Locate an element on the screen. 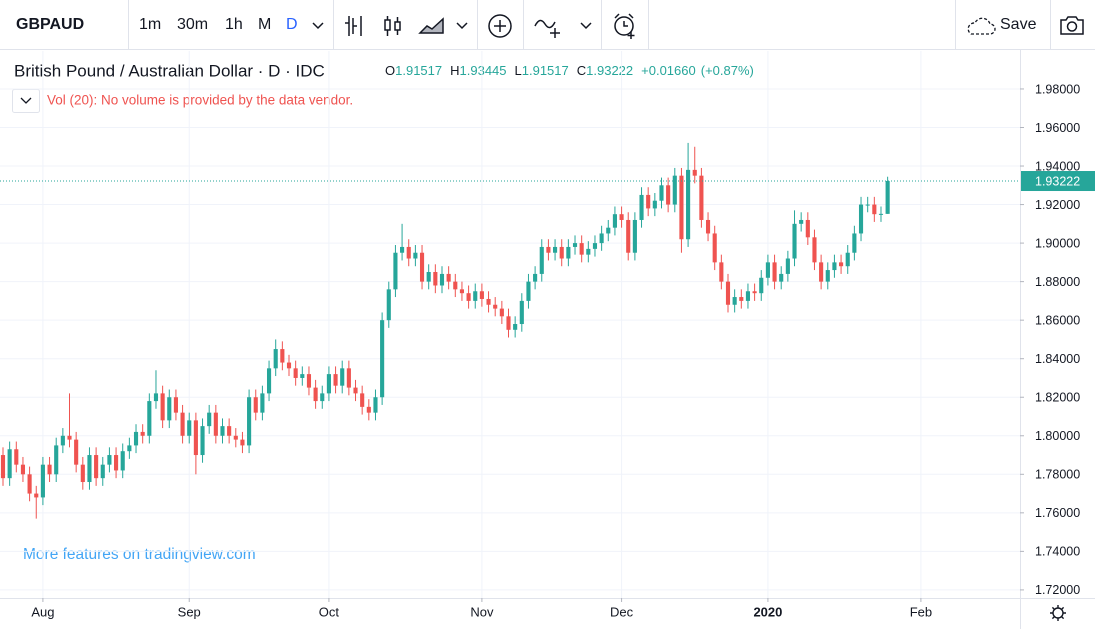 The image size is (1095, 629). interval-button: 30m is located at coordinates (193, 24).